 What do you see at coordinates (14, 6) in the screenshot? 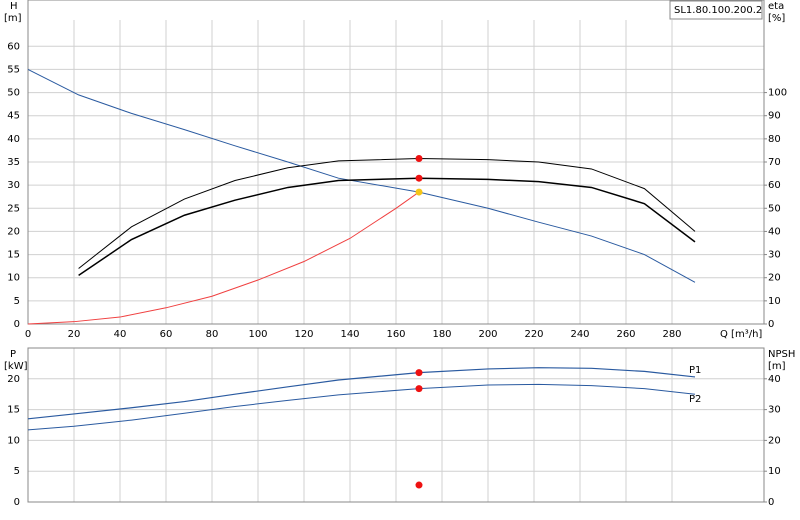
I see `y-axis-label: H` at bounding box center [14, 6].